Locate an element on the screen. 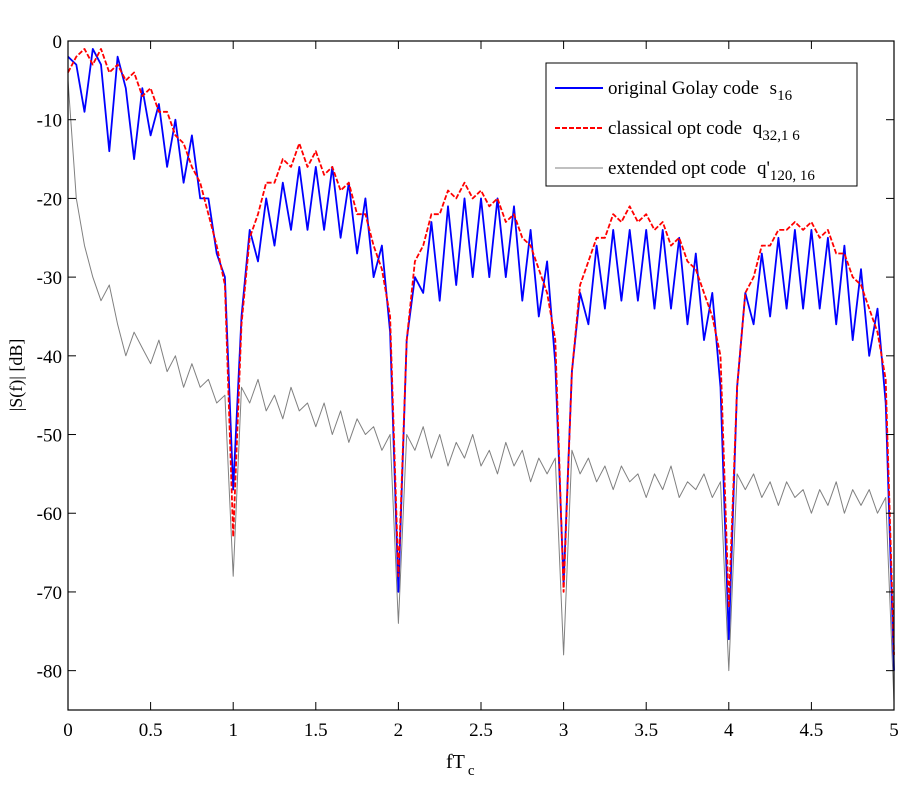 This screenshot has height=800, width=900. legend-label: extended opt code q'120, 16 is located at coordinates (711, 171).